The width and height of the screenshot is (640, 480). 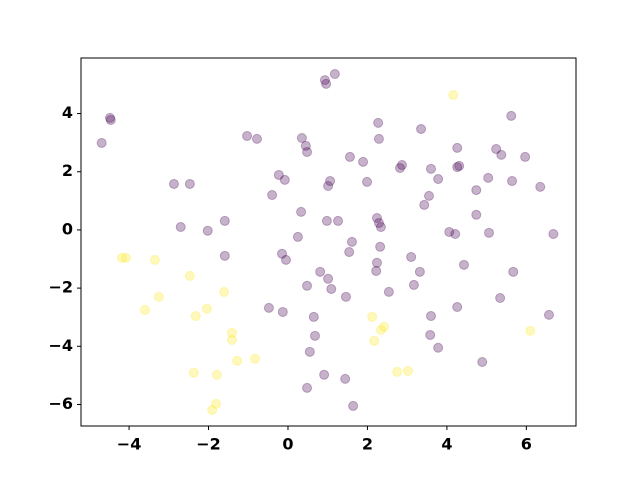 What do you see at coordinates (67, 112) in the screenshot?
I see `y-tick-label: 4` at bounding box center [67, 112].